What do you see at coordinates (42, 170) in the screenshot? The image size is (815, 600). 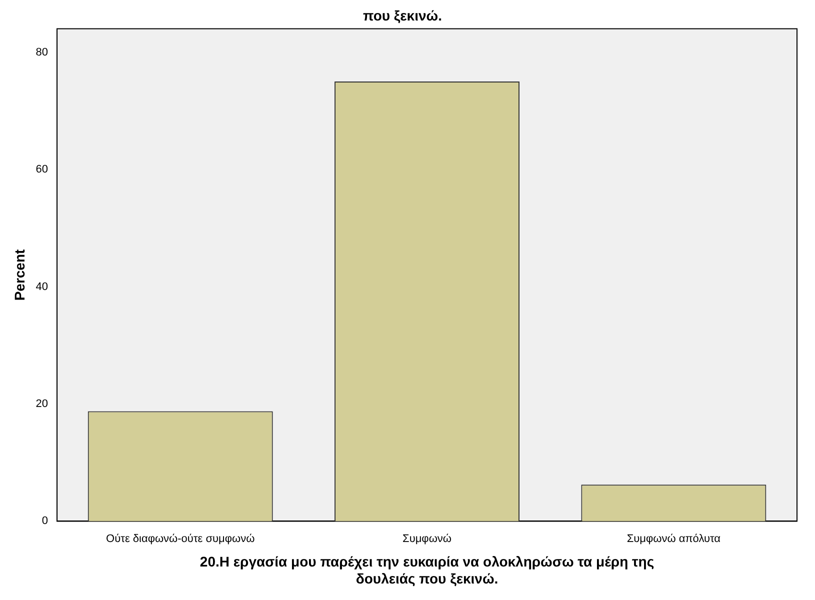 I see `y-tick-label: 60` at bounding box center [42, 170].